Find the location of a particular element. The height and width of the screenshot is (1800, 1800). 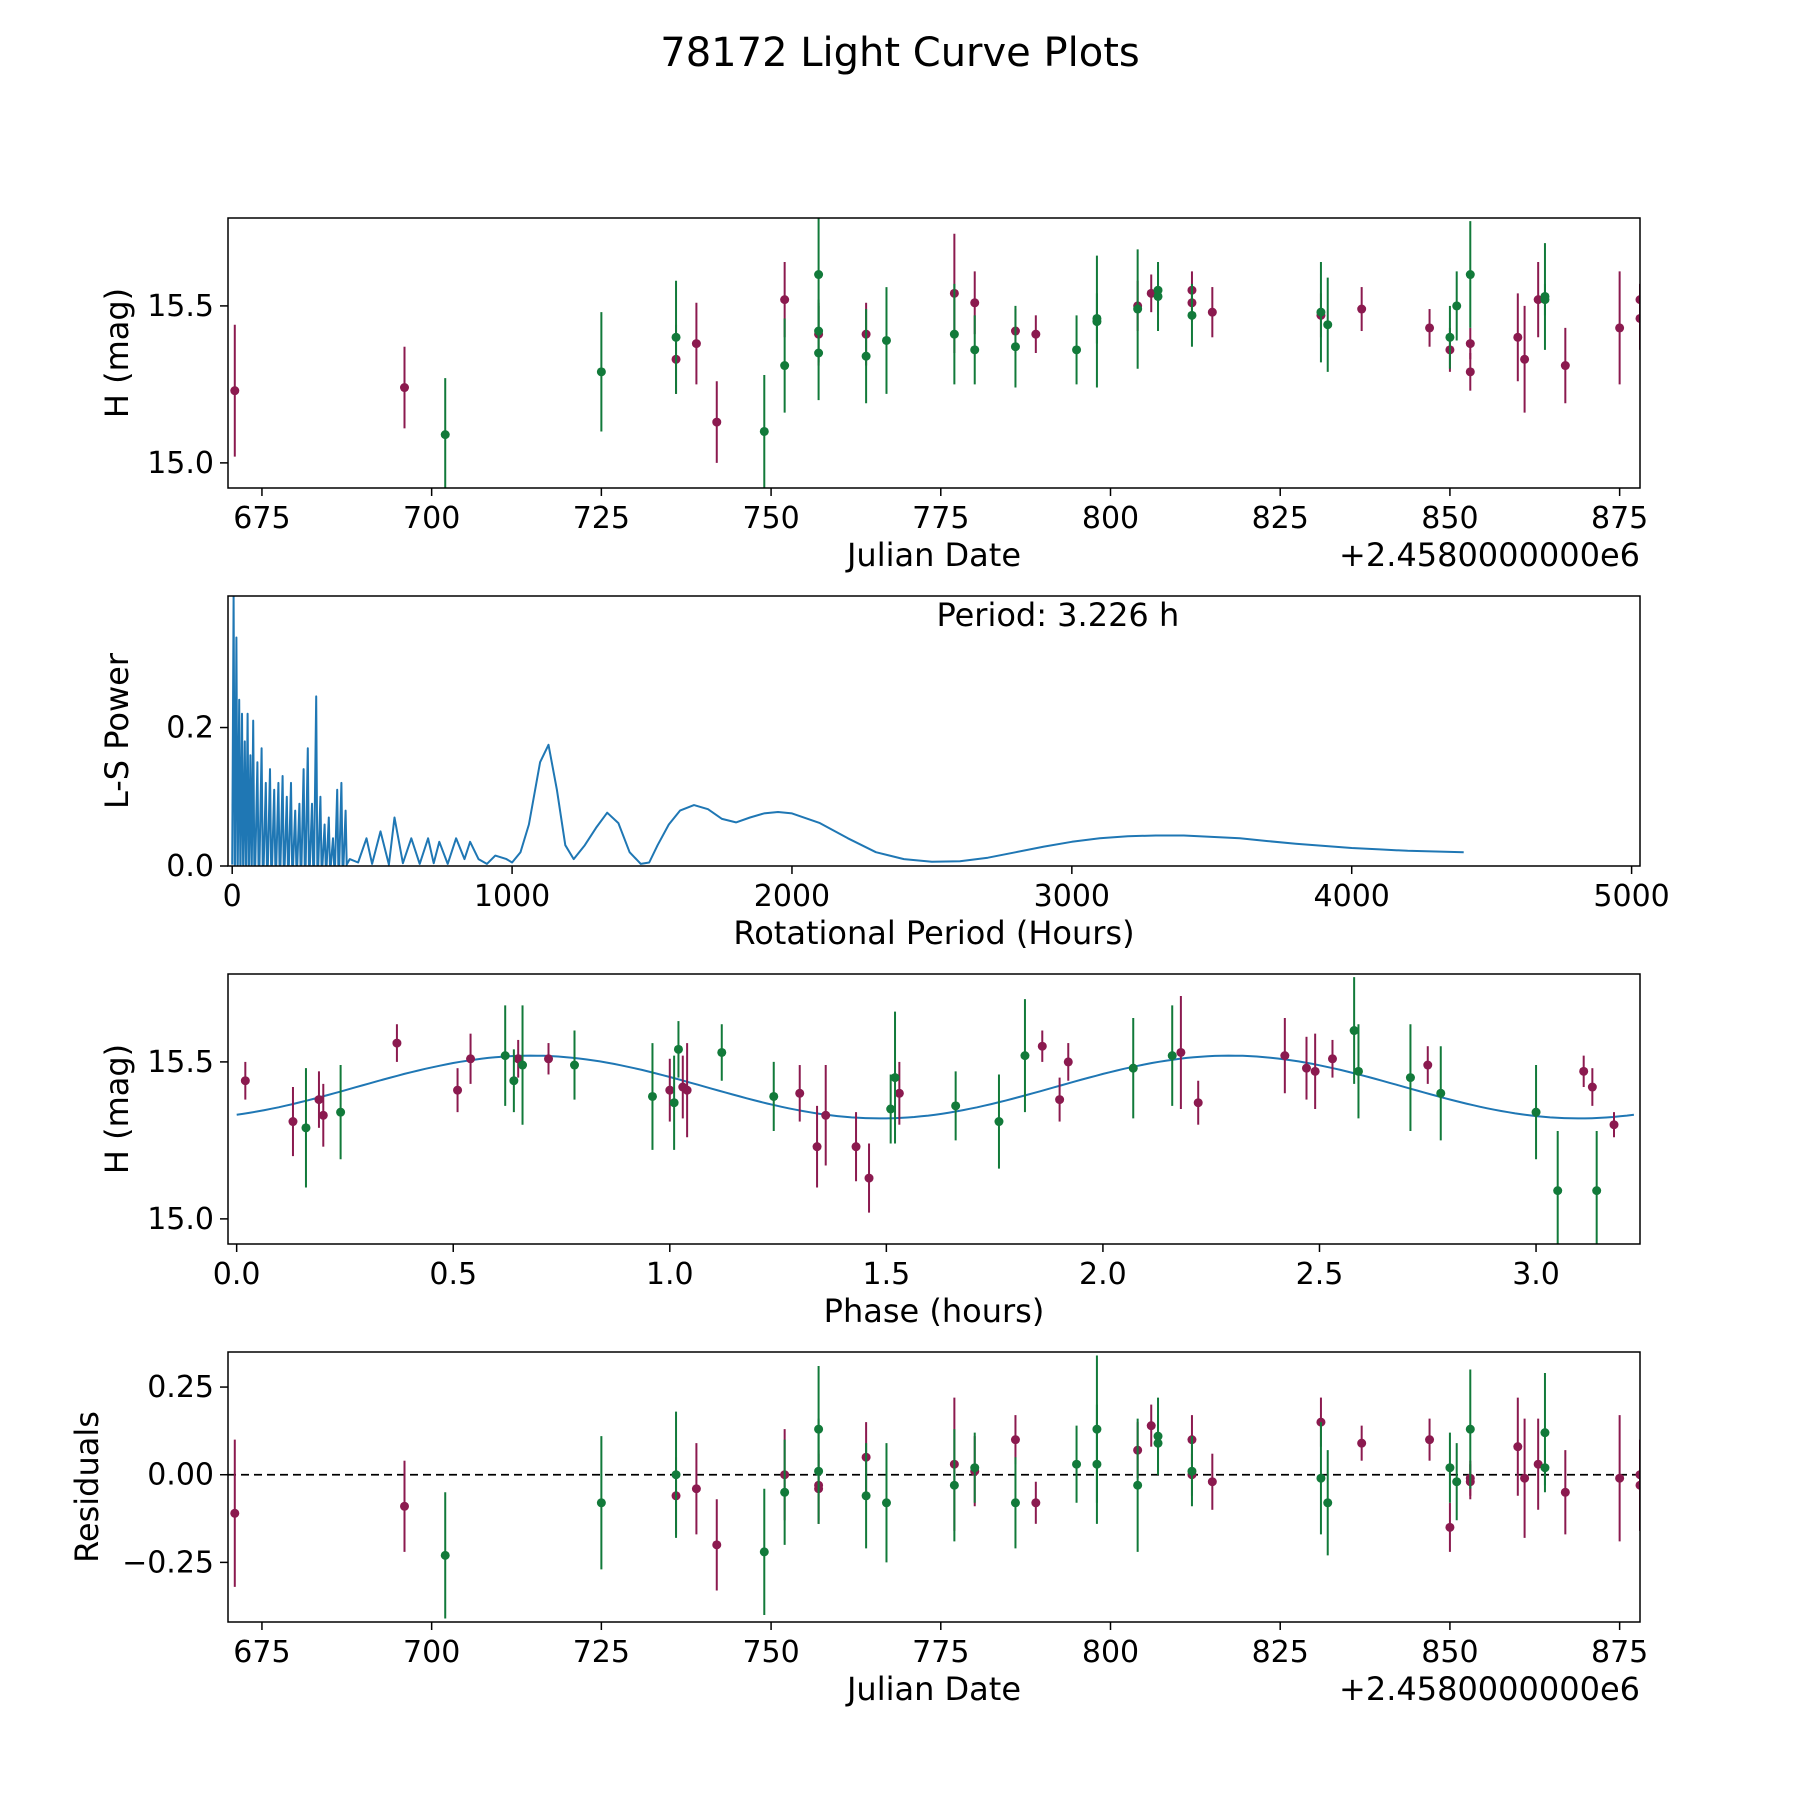

x-axis-label: Phase (hours) is located at coordinates (934, 1311).